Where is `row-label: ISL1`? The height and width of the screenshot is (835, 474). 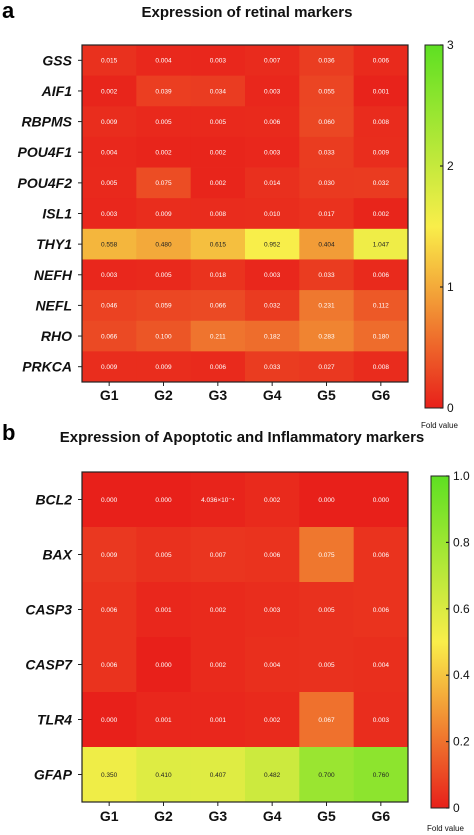 row-label: ISL1 is located at coordinates (57, 214).